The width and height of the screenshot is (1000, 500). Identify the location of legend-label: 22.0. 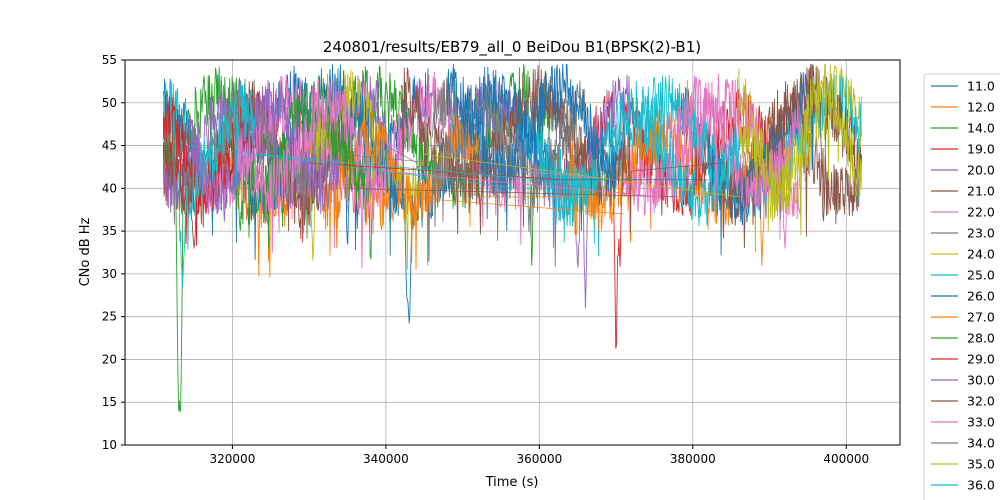
(981, 212).